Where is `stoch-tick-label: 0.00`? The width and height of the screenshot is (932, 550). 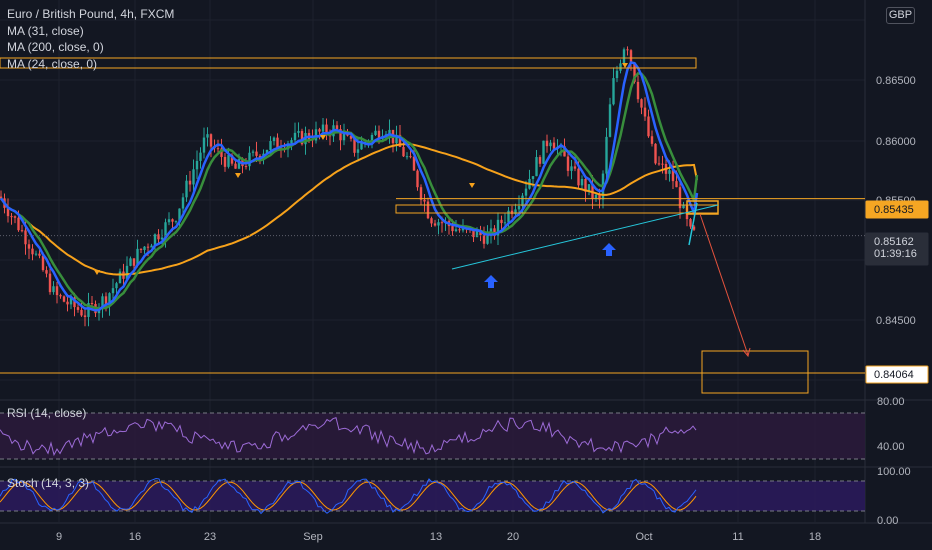
stoch-tick-label: 0.00 is located at coordinates (887, 521).